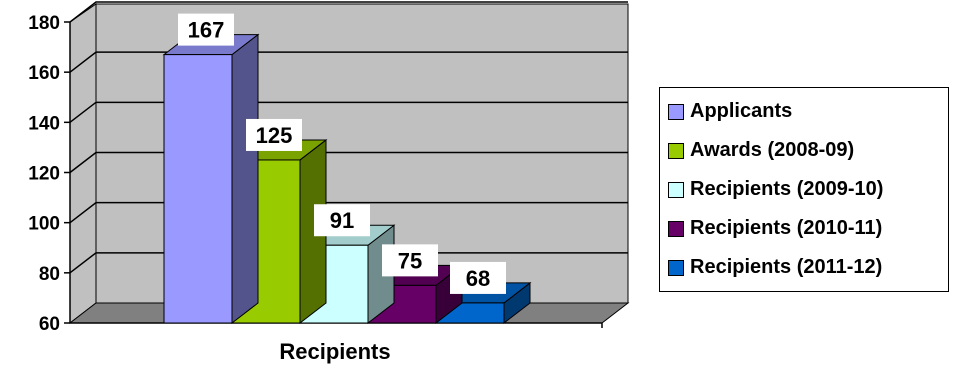 This screenshot has height=366, width=953. I want to click on bar-side, so click(245, 179).